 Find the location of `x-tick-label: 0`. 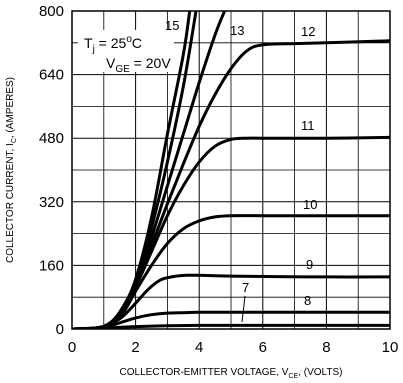

x-tick-label: 0 is located at coordinates (72, 347).